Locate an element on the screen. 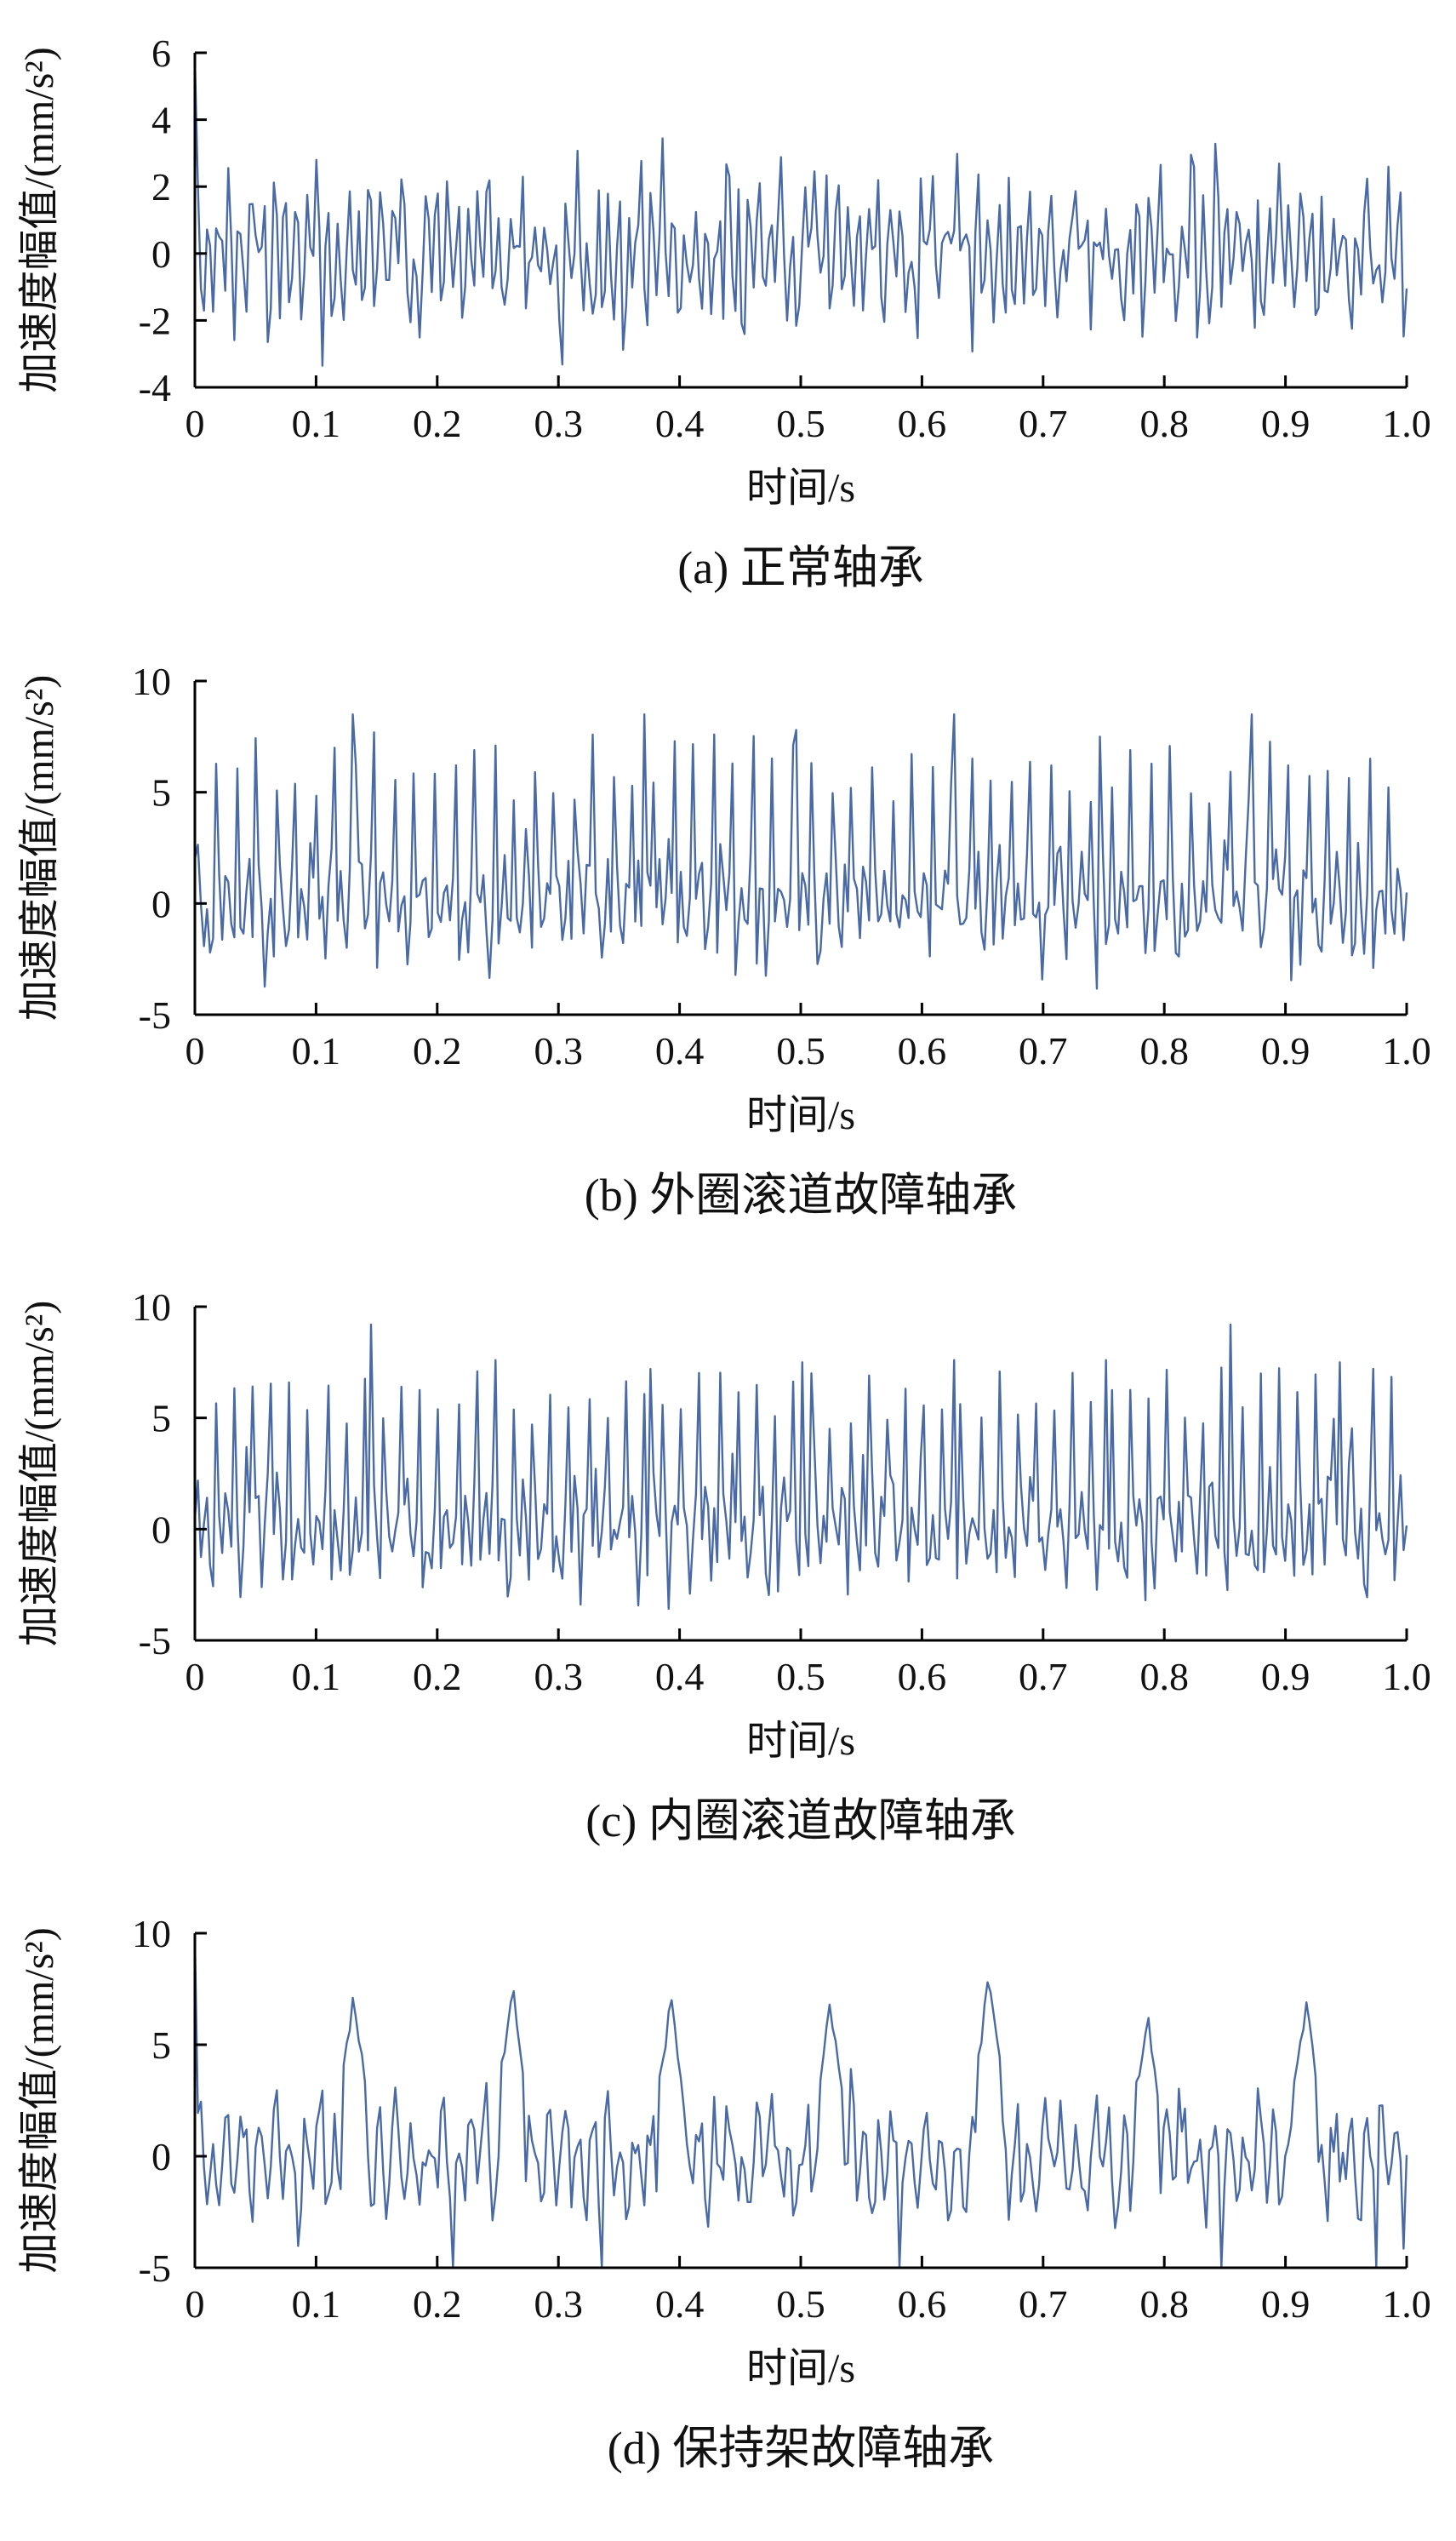 The width and height of the screenshot is (1456, 2541). y-tick-label: -2 is located at coordinates (155, 320).